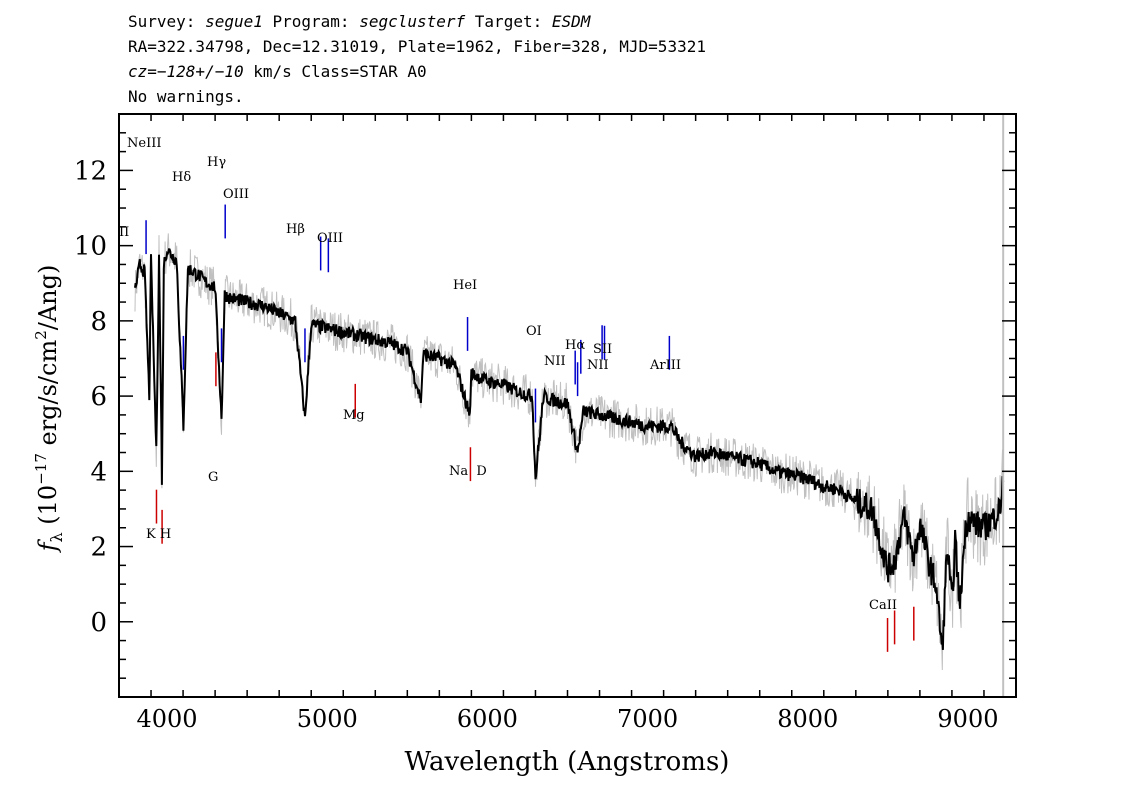  I want to click on survey-value: segue1, so click(234, 21).